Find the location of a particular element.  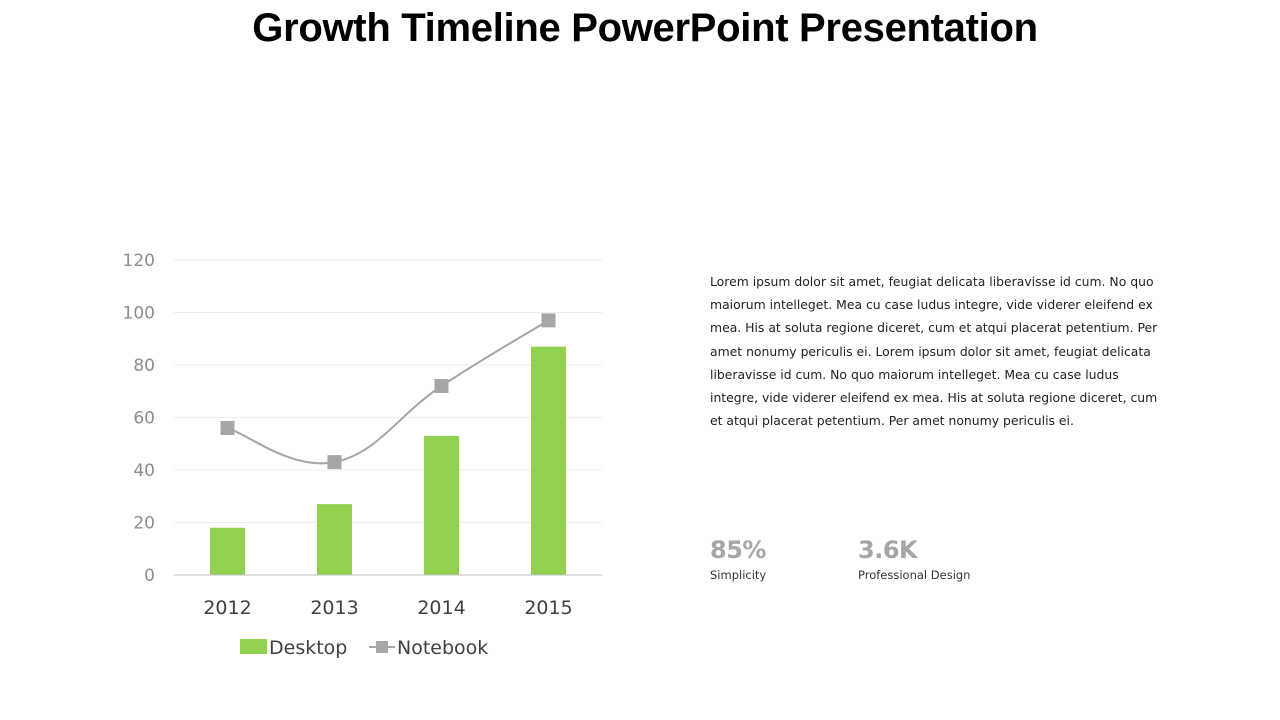

y-tick-label: 0 is located at coordinates (149, 576).